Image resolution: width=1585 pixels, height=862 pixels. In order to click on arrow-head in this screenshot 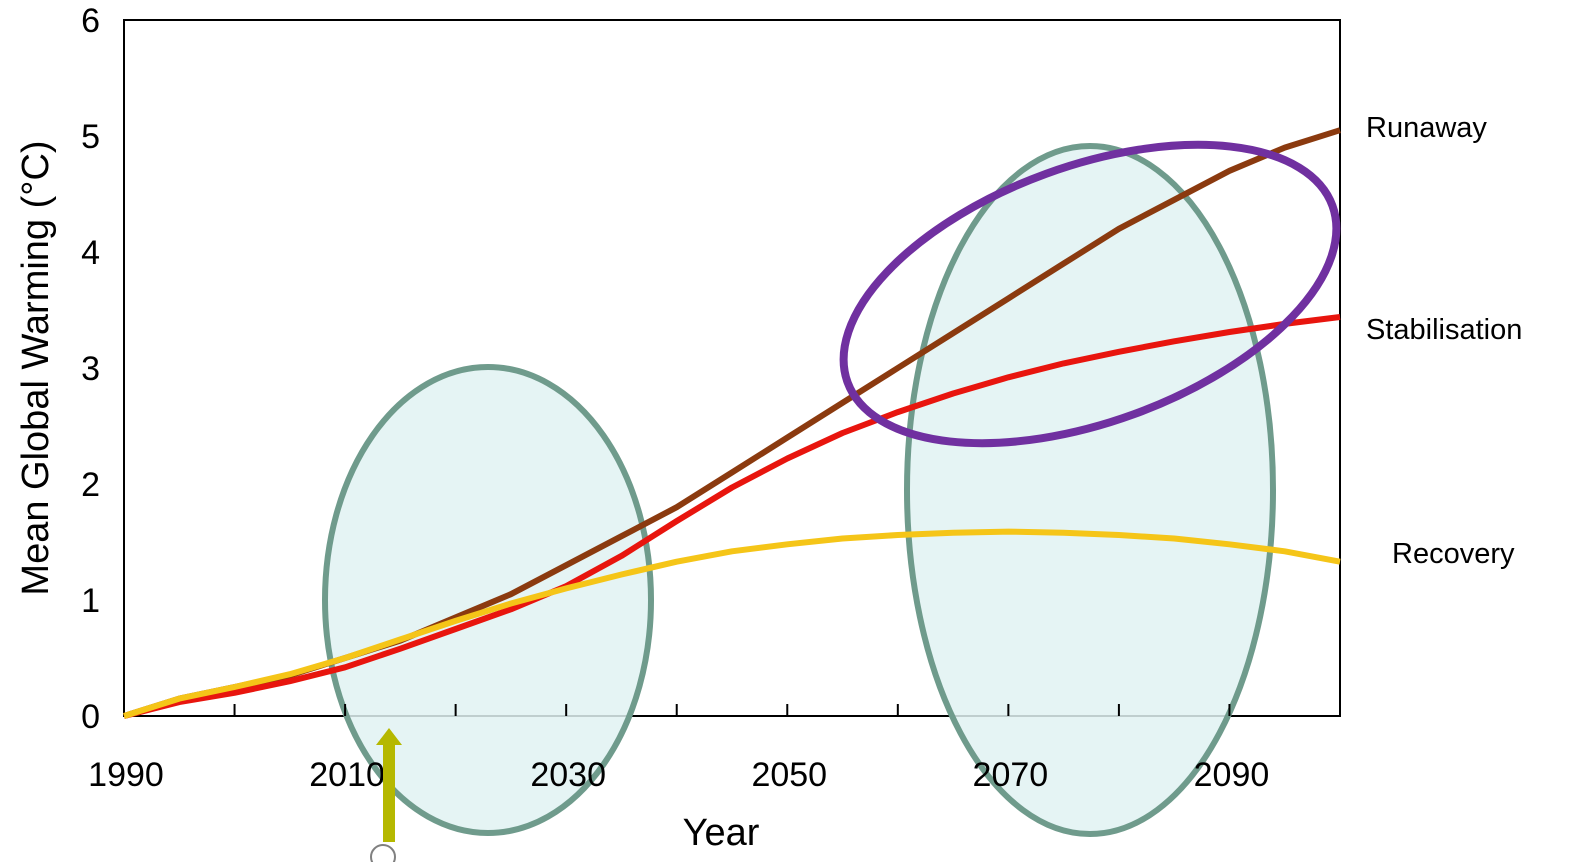, I will do `click(389, 736)`.